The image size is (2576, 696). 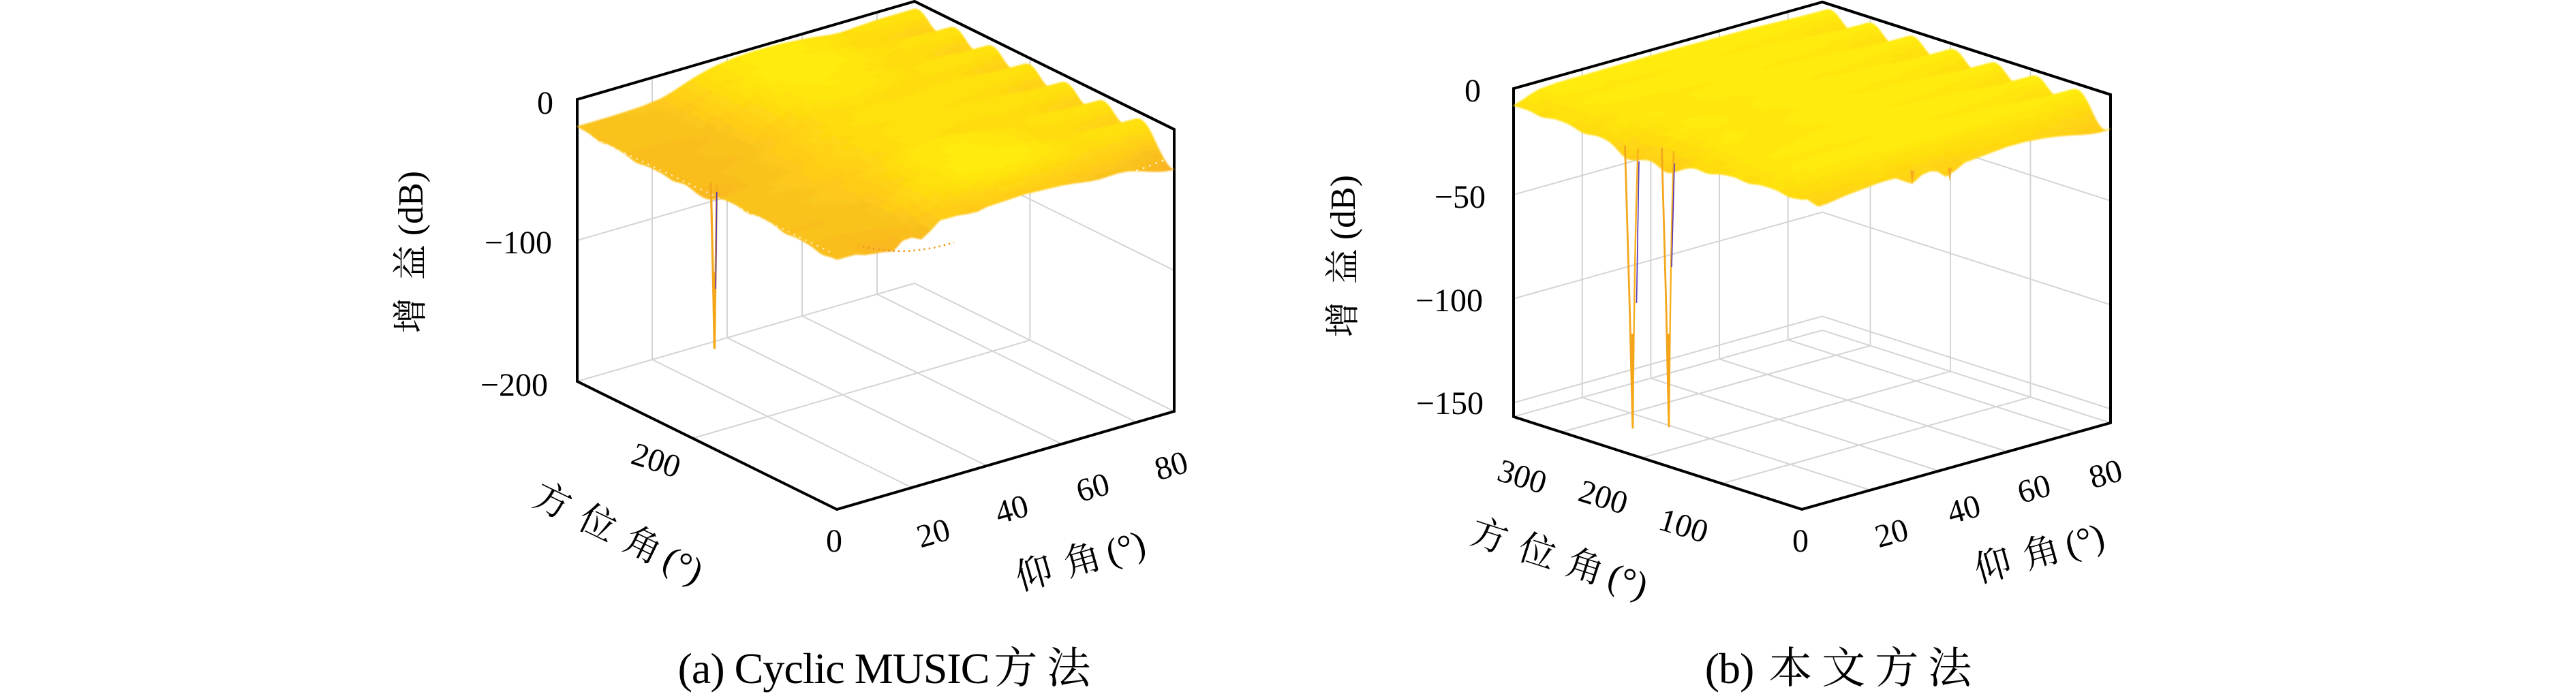 What do you see at coordinates (834, 668) in the screenshot?
I see `svg-text: (a) Cyclic MUSIC` at bounding box center [834, 668].